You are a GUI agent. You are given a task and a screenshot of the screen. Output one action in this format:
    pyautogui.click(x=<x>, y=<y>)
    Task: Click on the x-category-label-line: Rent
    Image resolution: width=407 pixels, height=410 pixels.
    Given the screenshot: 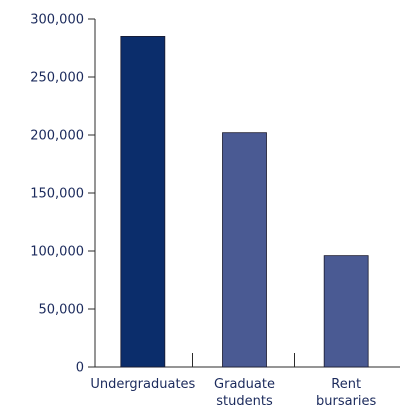 What is the action you would take?
    pyautogui.click(x=346, y=384)
    